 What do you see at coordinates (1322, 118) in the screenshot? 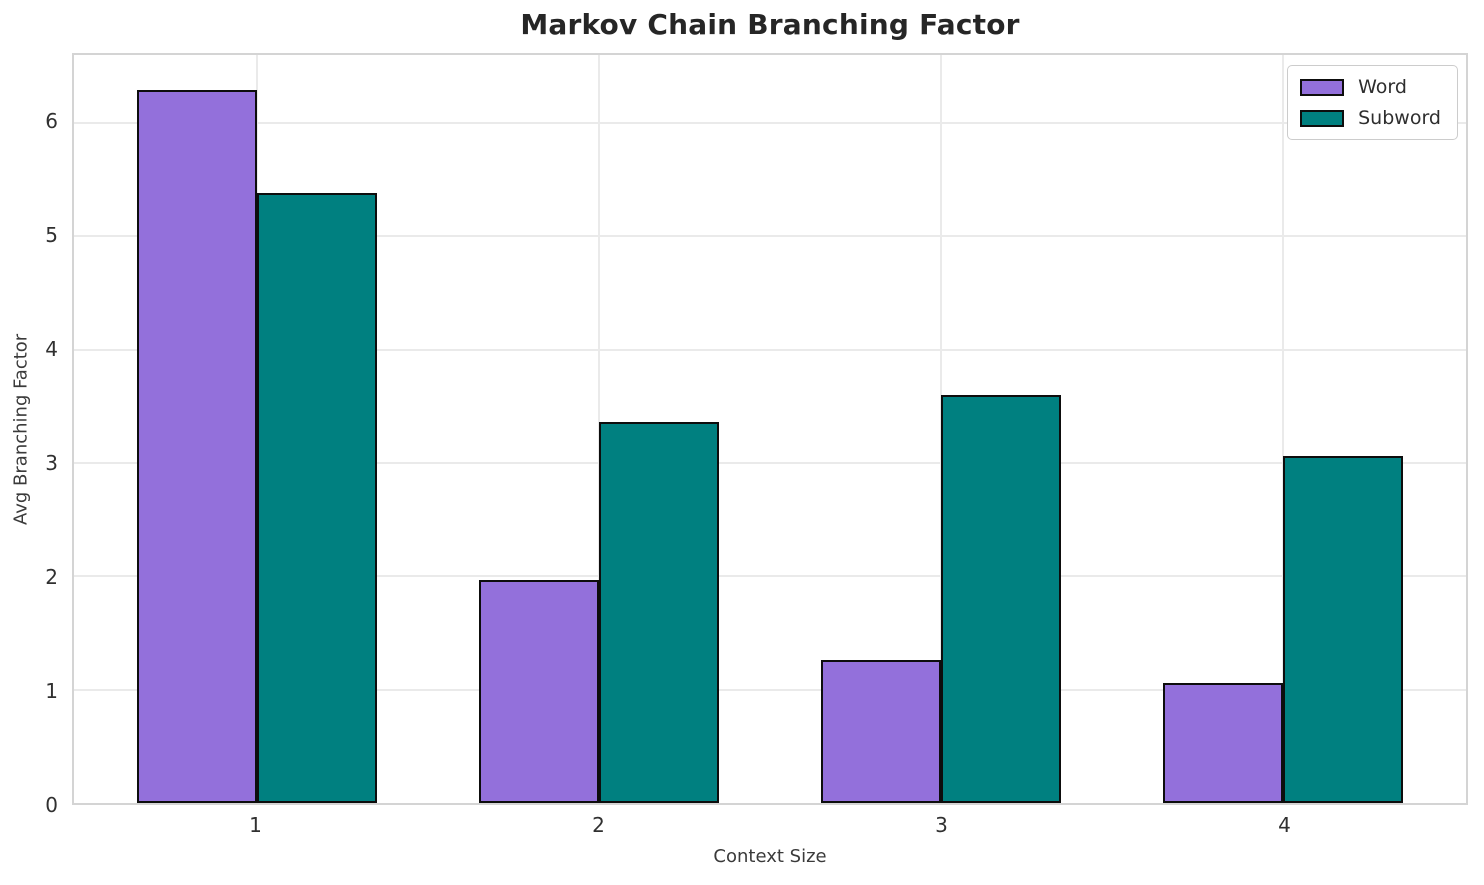
I see `legend-swatch-subword` at bounding box center [1322, 118].